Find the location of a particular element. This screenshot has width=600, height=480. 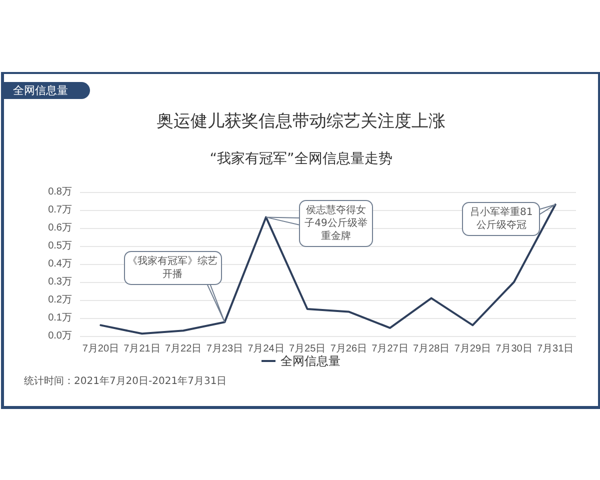

y-tick-label: 0.8万 is located at coordinates (60, 192).